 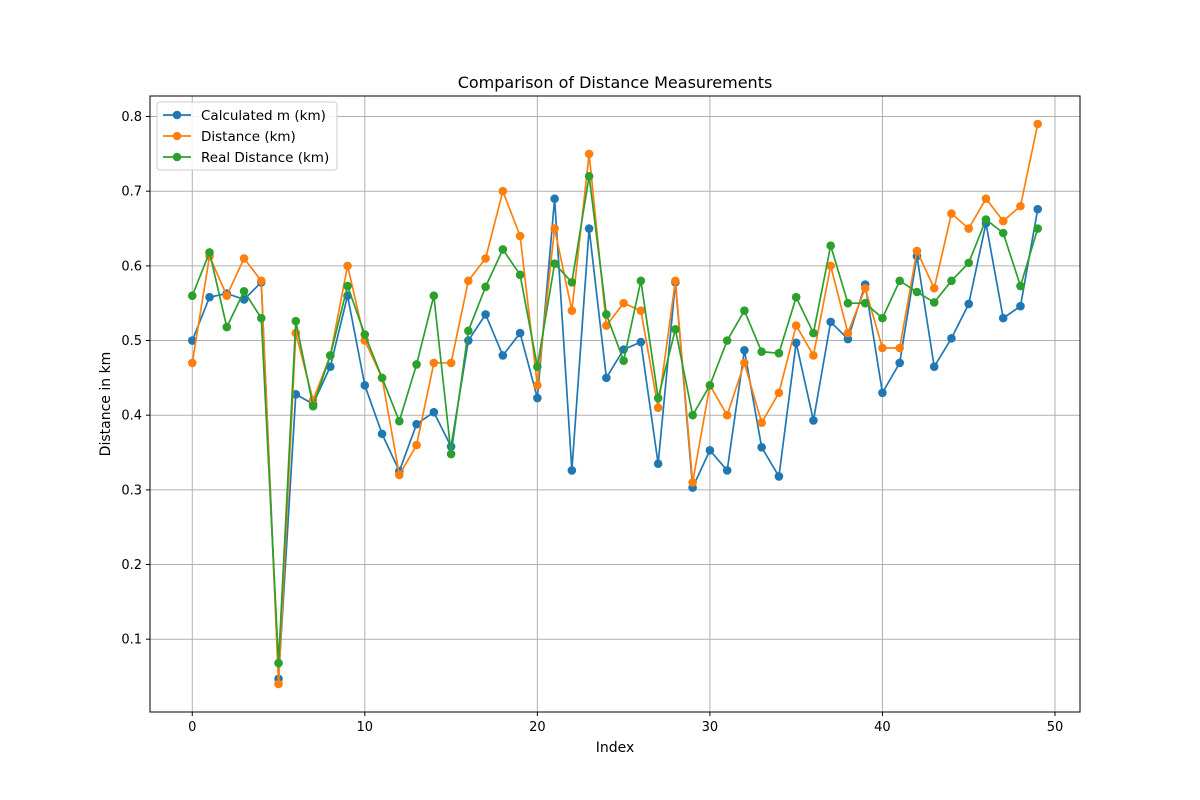 I want to click on x-tick-label: 30, so click(x=710, y=727).